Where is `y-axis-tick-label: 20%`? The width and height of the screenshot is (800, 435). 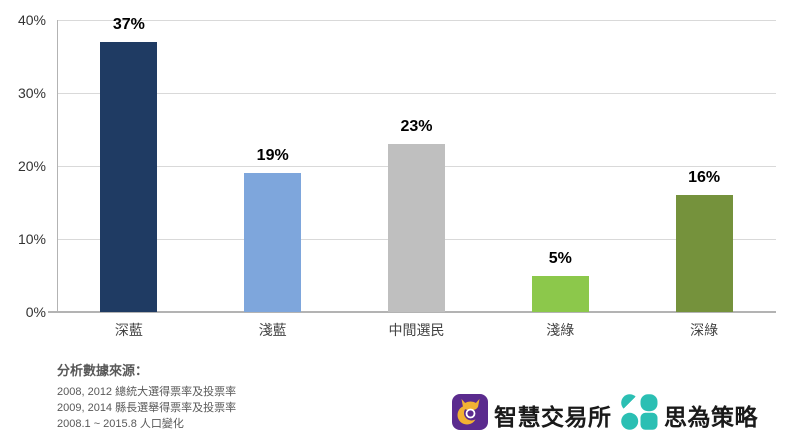
y-axis-tick-label: 20% is located at coordinates (31, 166).